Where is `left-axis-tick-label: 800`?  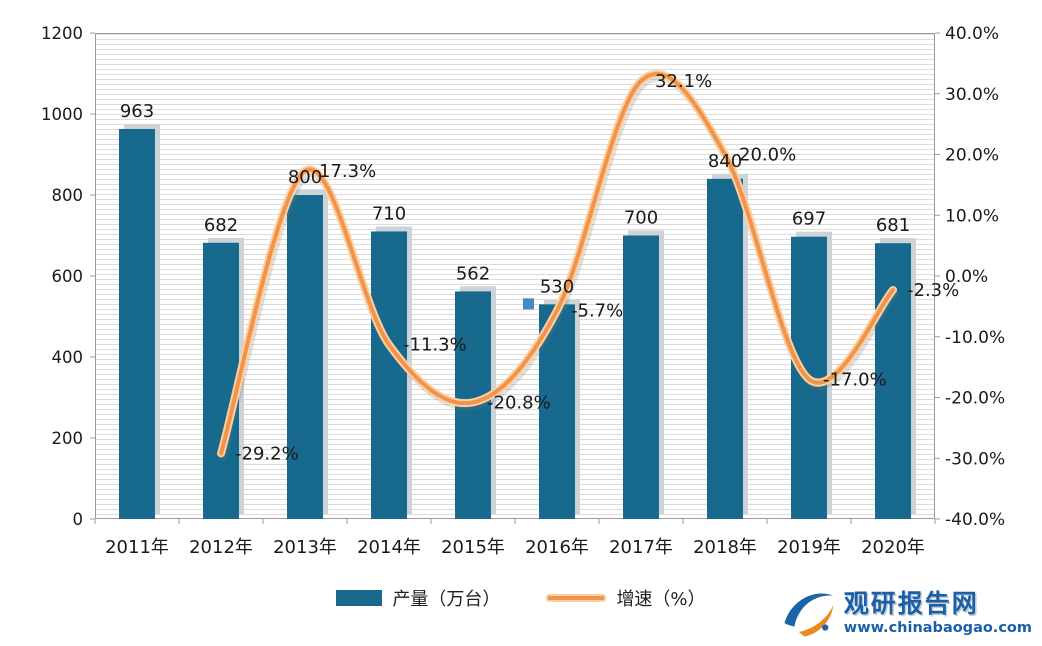 left-axis-tick-label: 800 is located at coordinates (68, 195).